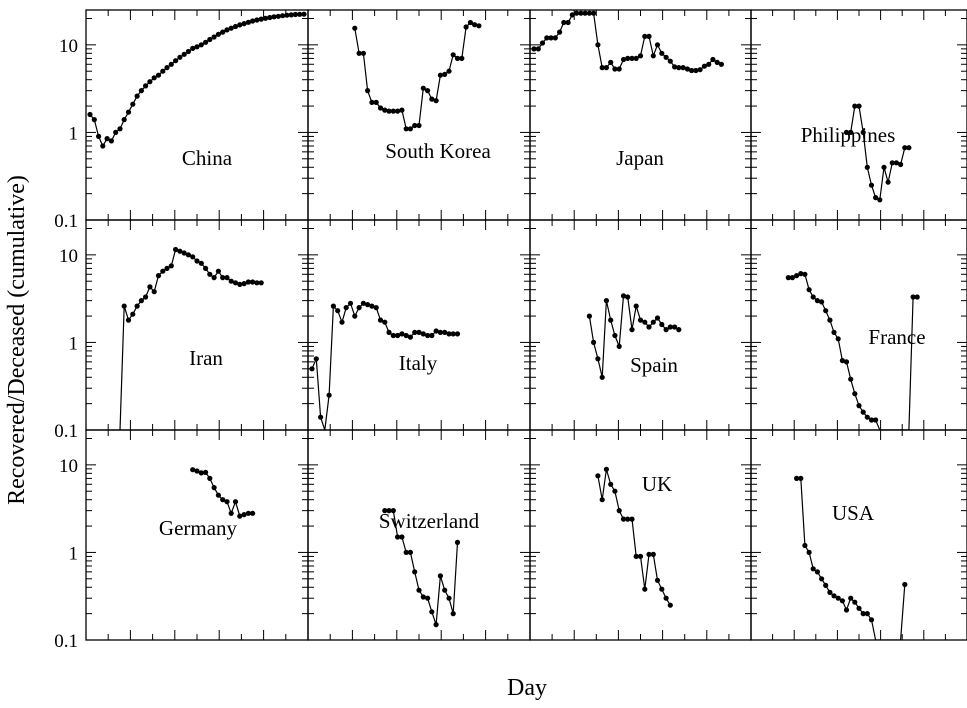 Image resolution: width=967 pixels, height=708 pixels. Describe the element at coordinates (429, 521) in the screenshot. I see `panel-label-switzerland: Switzerland` at that location.